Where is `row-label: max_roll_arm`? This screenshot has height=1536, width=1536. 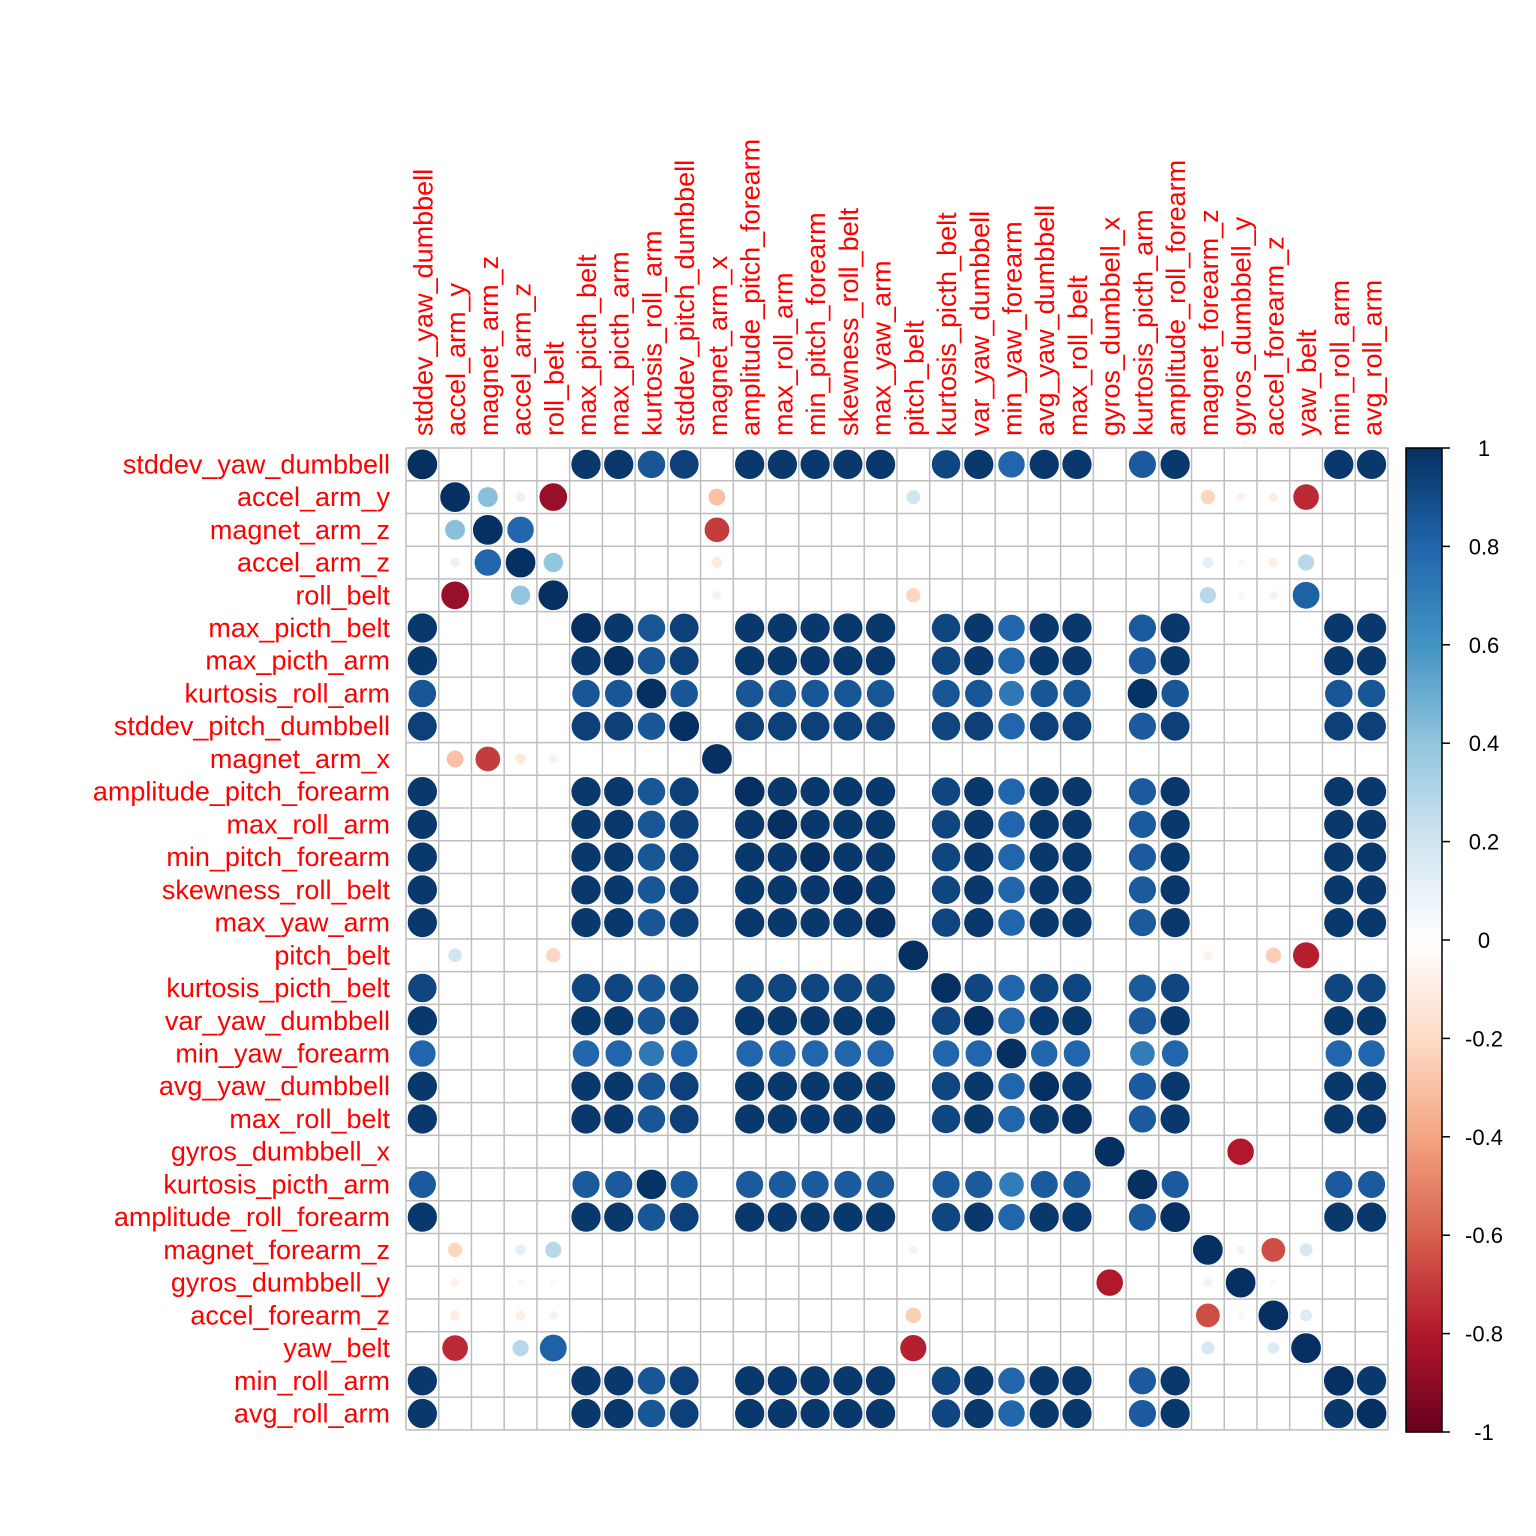 row-label: max_roll_arm is located at coordinates (308, 824).